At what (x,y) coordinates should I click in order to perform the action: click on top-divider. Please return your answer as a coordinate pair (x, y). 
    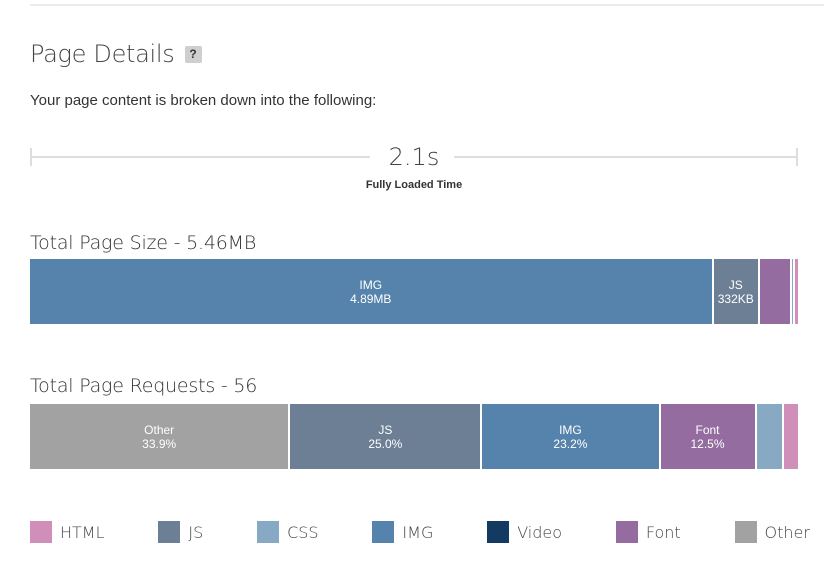
    Looking at the image, I should click on (427, 5).